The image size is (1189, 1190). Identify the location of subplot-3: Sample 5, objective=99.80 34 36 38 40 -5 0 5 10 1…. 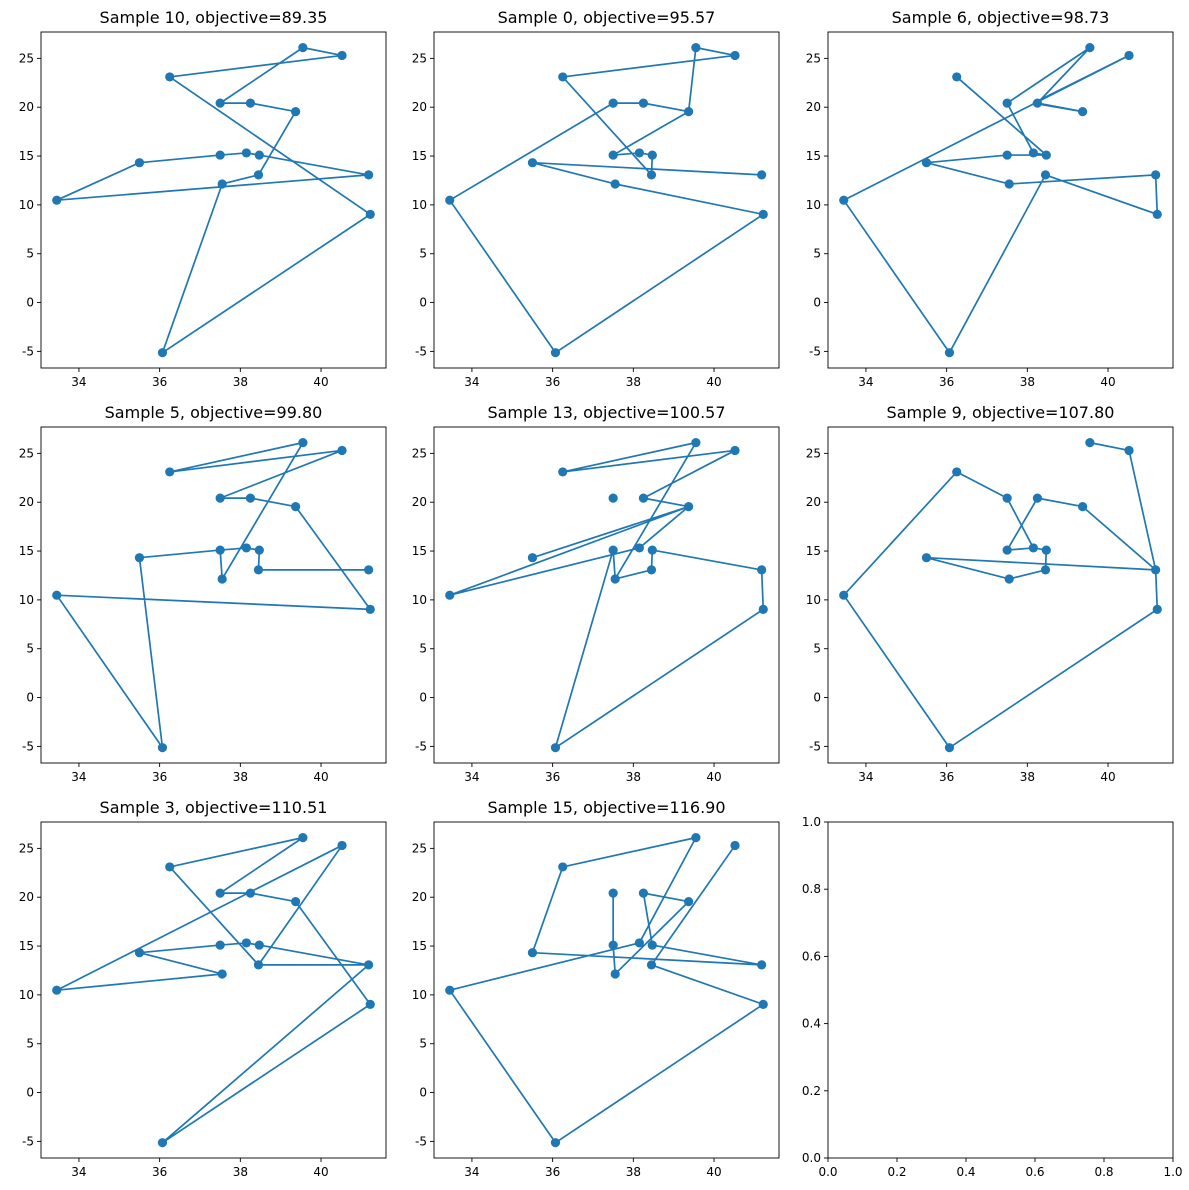
(203, 593).